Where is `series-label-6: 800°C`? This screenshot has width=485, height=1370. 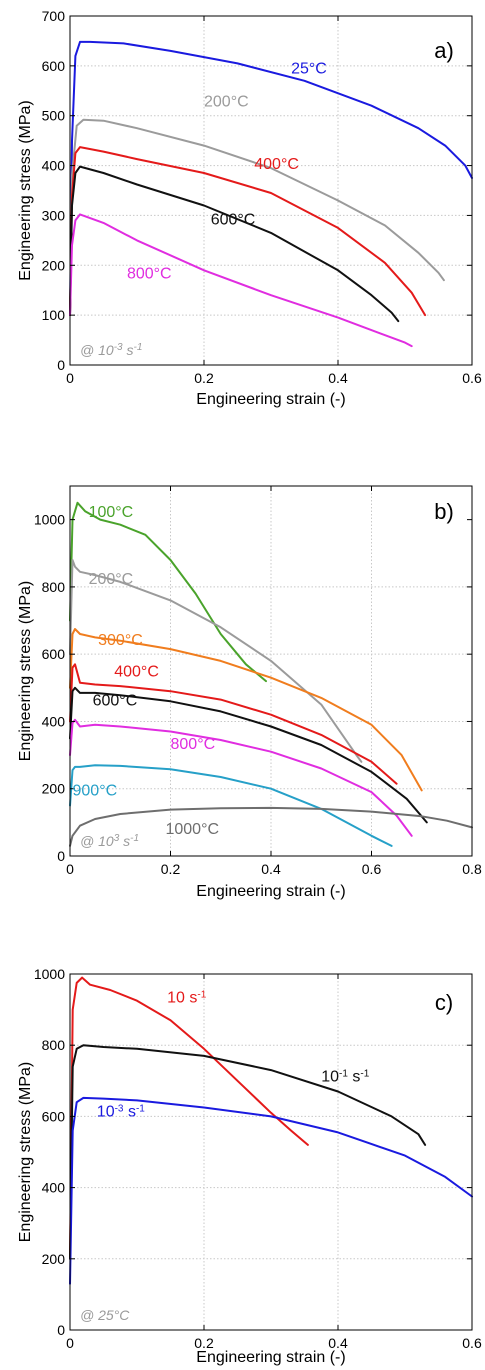
series-label-6: 800°C is located at coordinates (193, 744).